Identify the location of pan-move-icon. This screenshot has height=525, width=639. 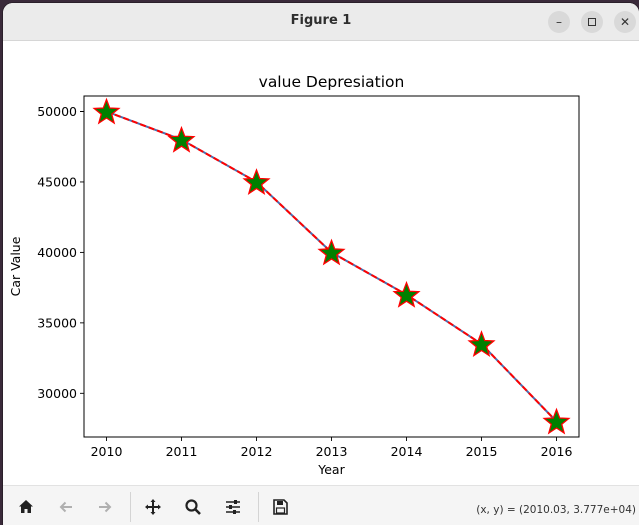
(153, 507).